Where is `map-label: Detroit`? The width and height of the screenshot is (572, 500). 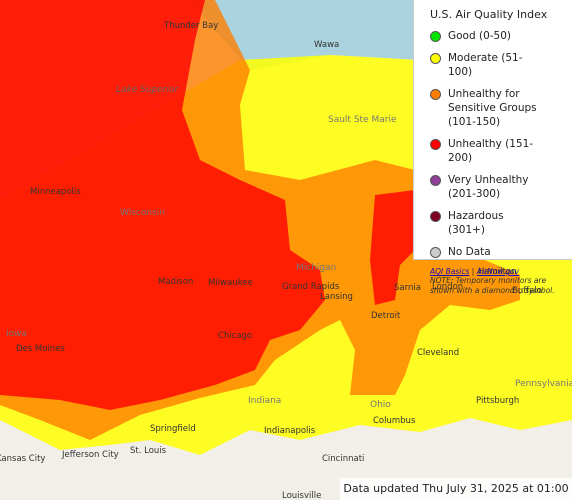
map-label: Detroit is located at coordinates (386, 316).